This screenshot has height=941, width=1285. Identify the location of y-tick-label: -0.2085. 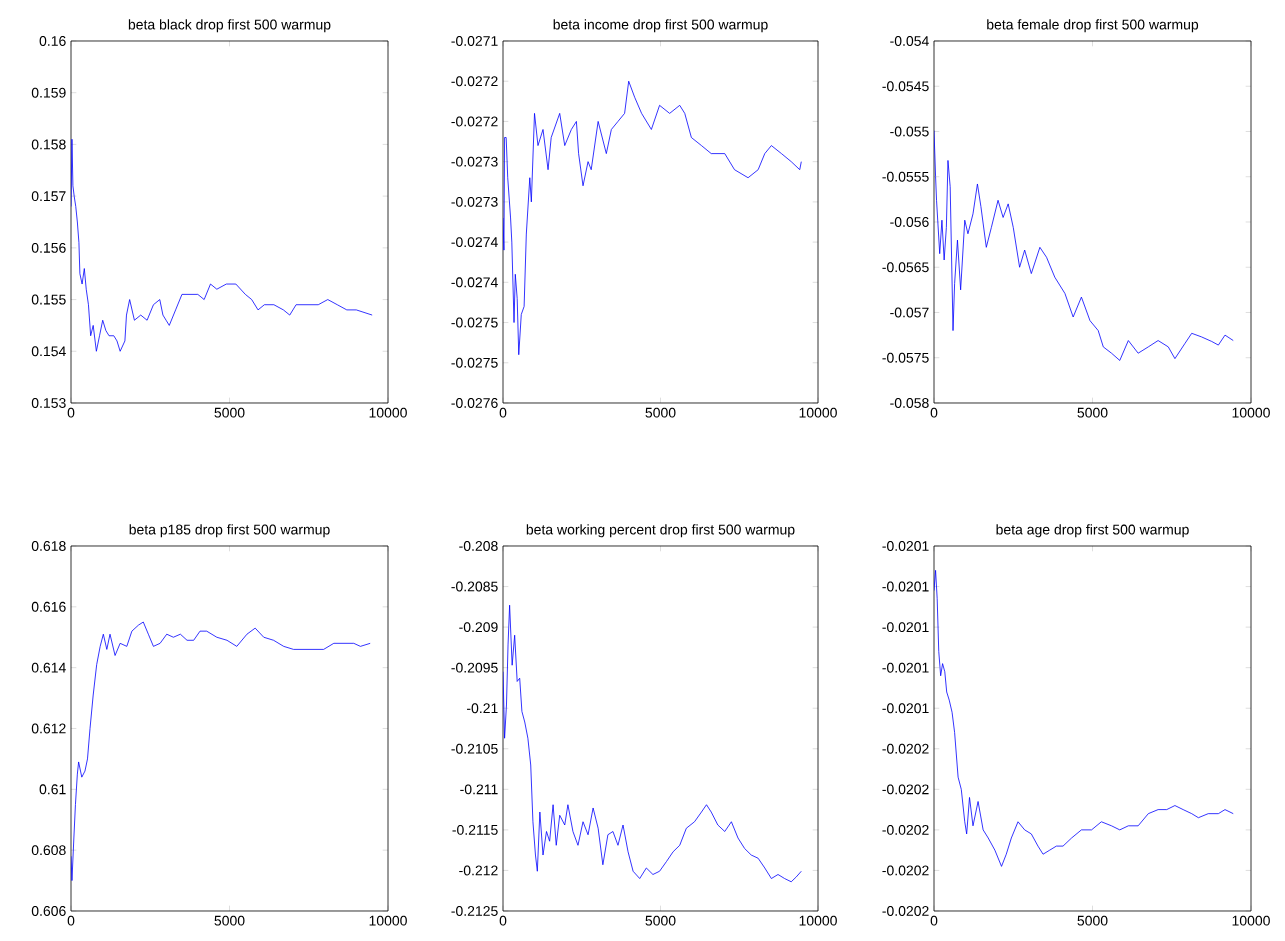
(474, 586).